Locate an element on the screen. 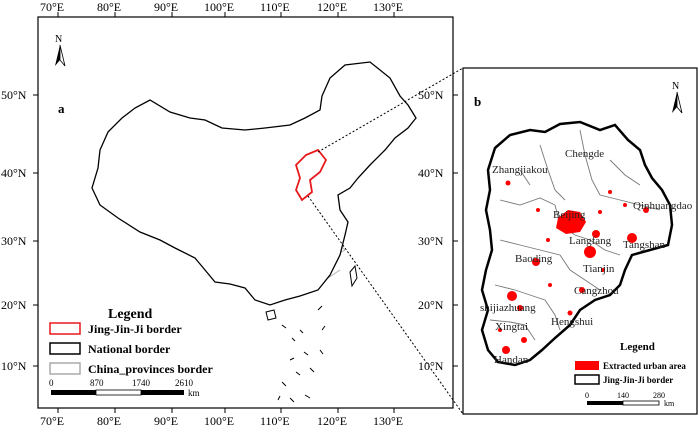  city-langfang: Langfang is located at coordinates (590, 241).